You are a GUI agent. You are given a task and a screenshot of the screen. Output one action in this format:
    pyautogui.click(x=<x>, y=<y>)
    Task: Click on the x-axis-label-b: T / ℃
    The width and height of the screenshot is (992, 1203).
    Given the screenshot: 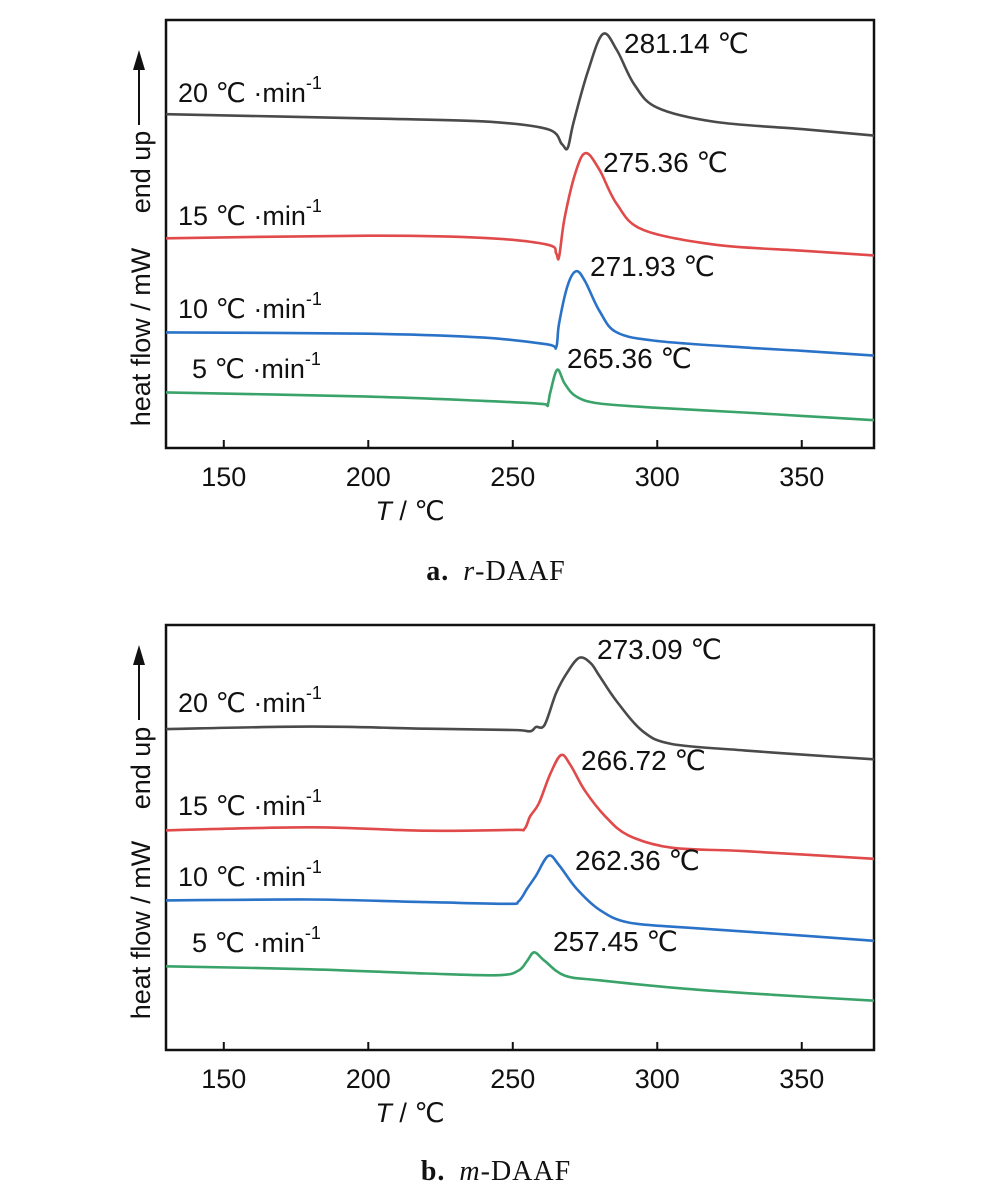 What is the action you would take?
    pyautogui.click(x=409, y=1113)
    